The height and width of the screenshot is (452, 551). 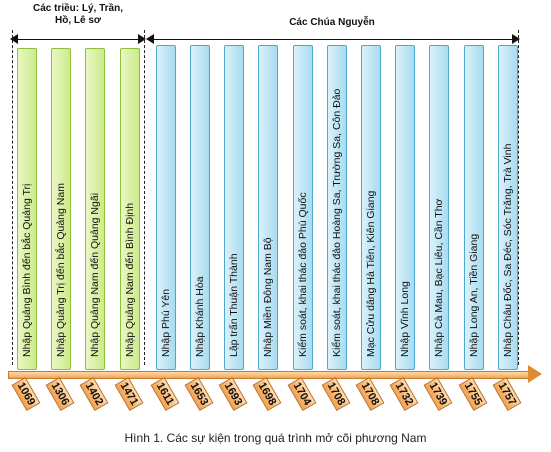 I want to click on year-tag: 1739, so click(x=438, y=394).